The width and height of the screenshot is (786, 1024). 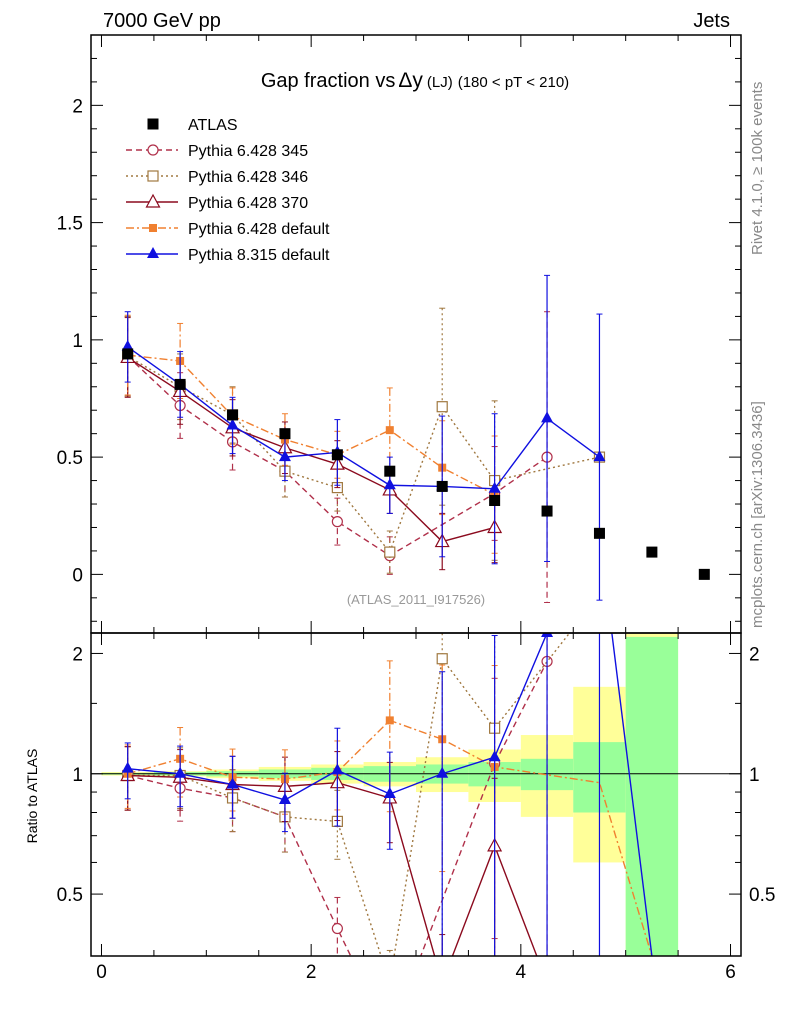 What do you see at coordinates (70, 458) in the screenshot?
I see `y-tick-label: 0.5` at bounding box center [70, 458].